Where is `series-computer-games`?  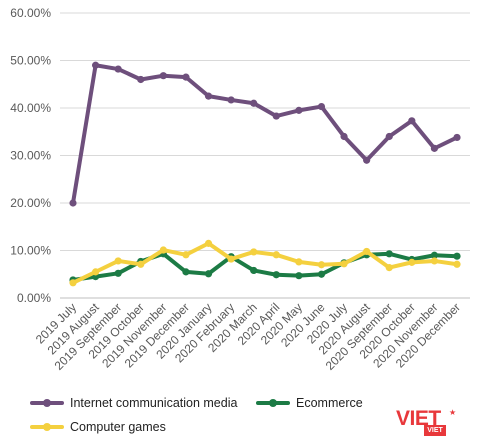
series-computer-games is located at coordinates (265, 263).